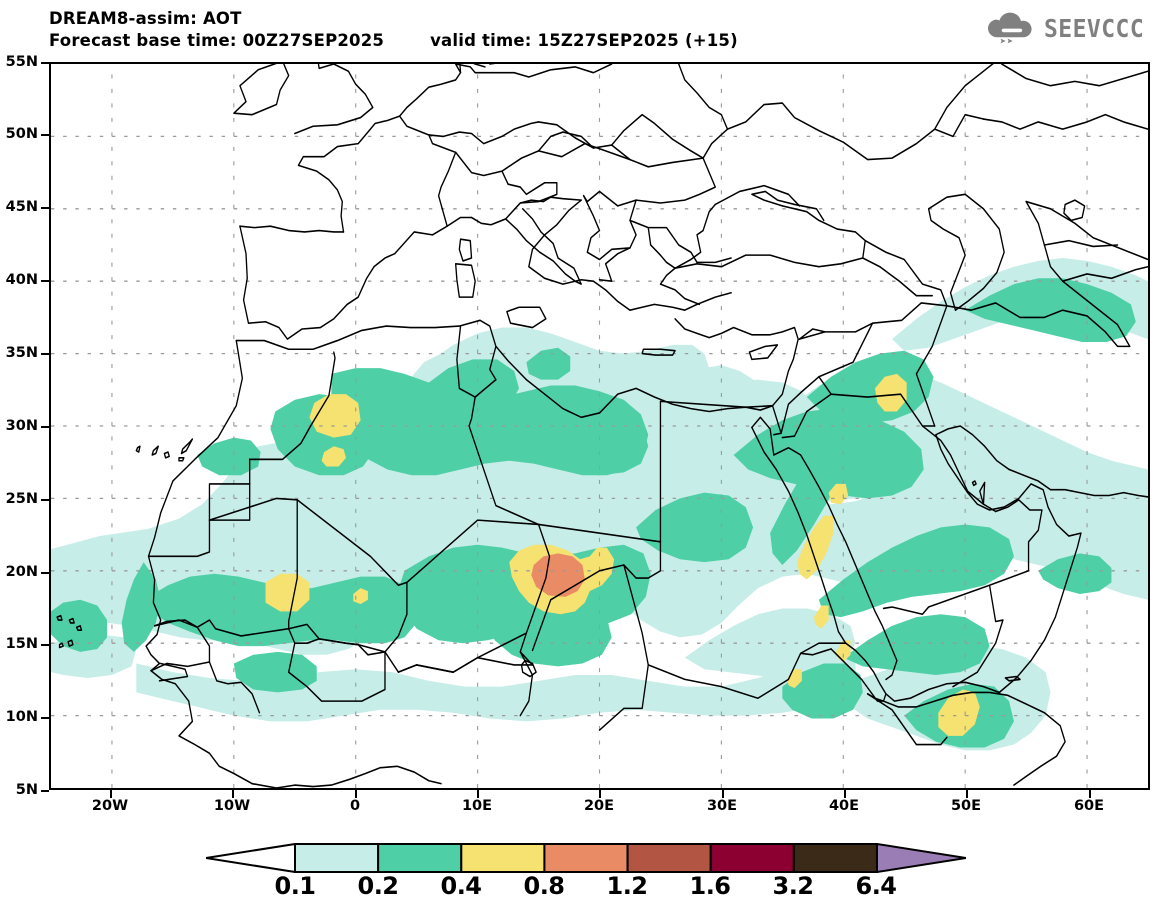 This screenshot has height=905, width=1165. Describe the element at coordinates (1094, 28) in the screenshot. I see `logo-text: SEEVCCC` at that location.